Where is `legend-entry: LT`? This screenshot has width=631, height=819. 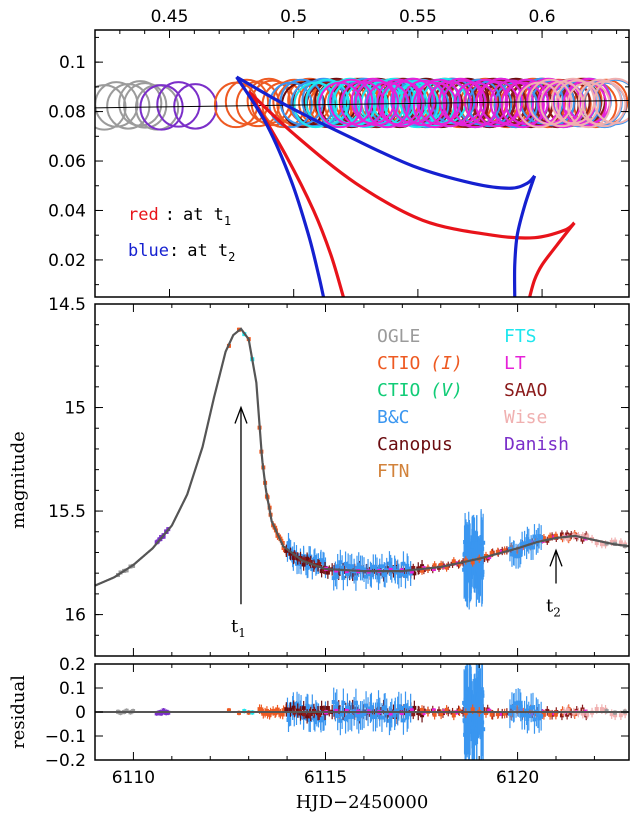
legend-entry: LT is located at coordinates (515, 363).